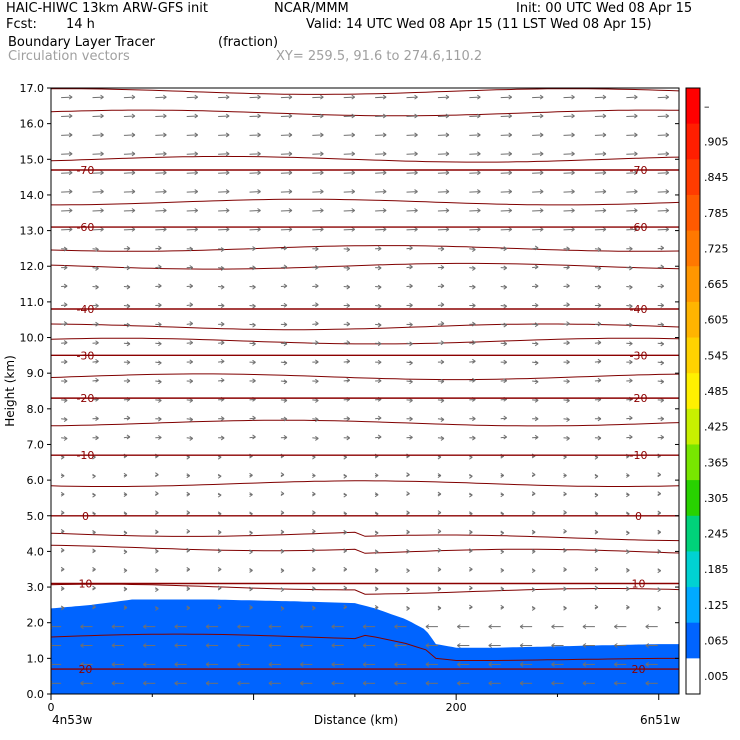 This screenshot has width=740, height=740. Describe the element at coordinates (36, 694) in the screenshot. I see `y-tick-label: 0.0` at that location.